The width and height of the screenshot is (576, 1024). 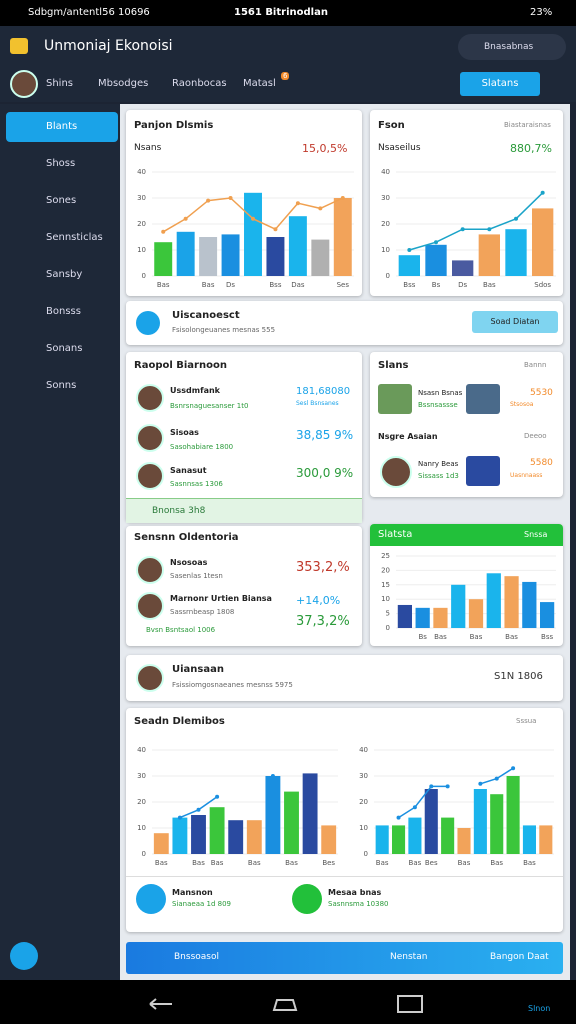 What do you see at coordinates (123, 83) in the screenshot?
I see `tab: Mbsodges` at bounding box center [123, 83].